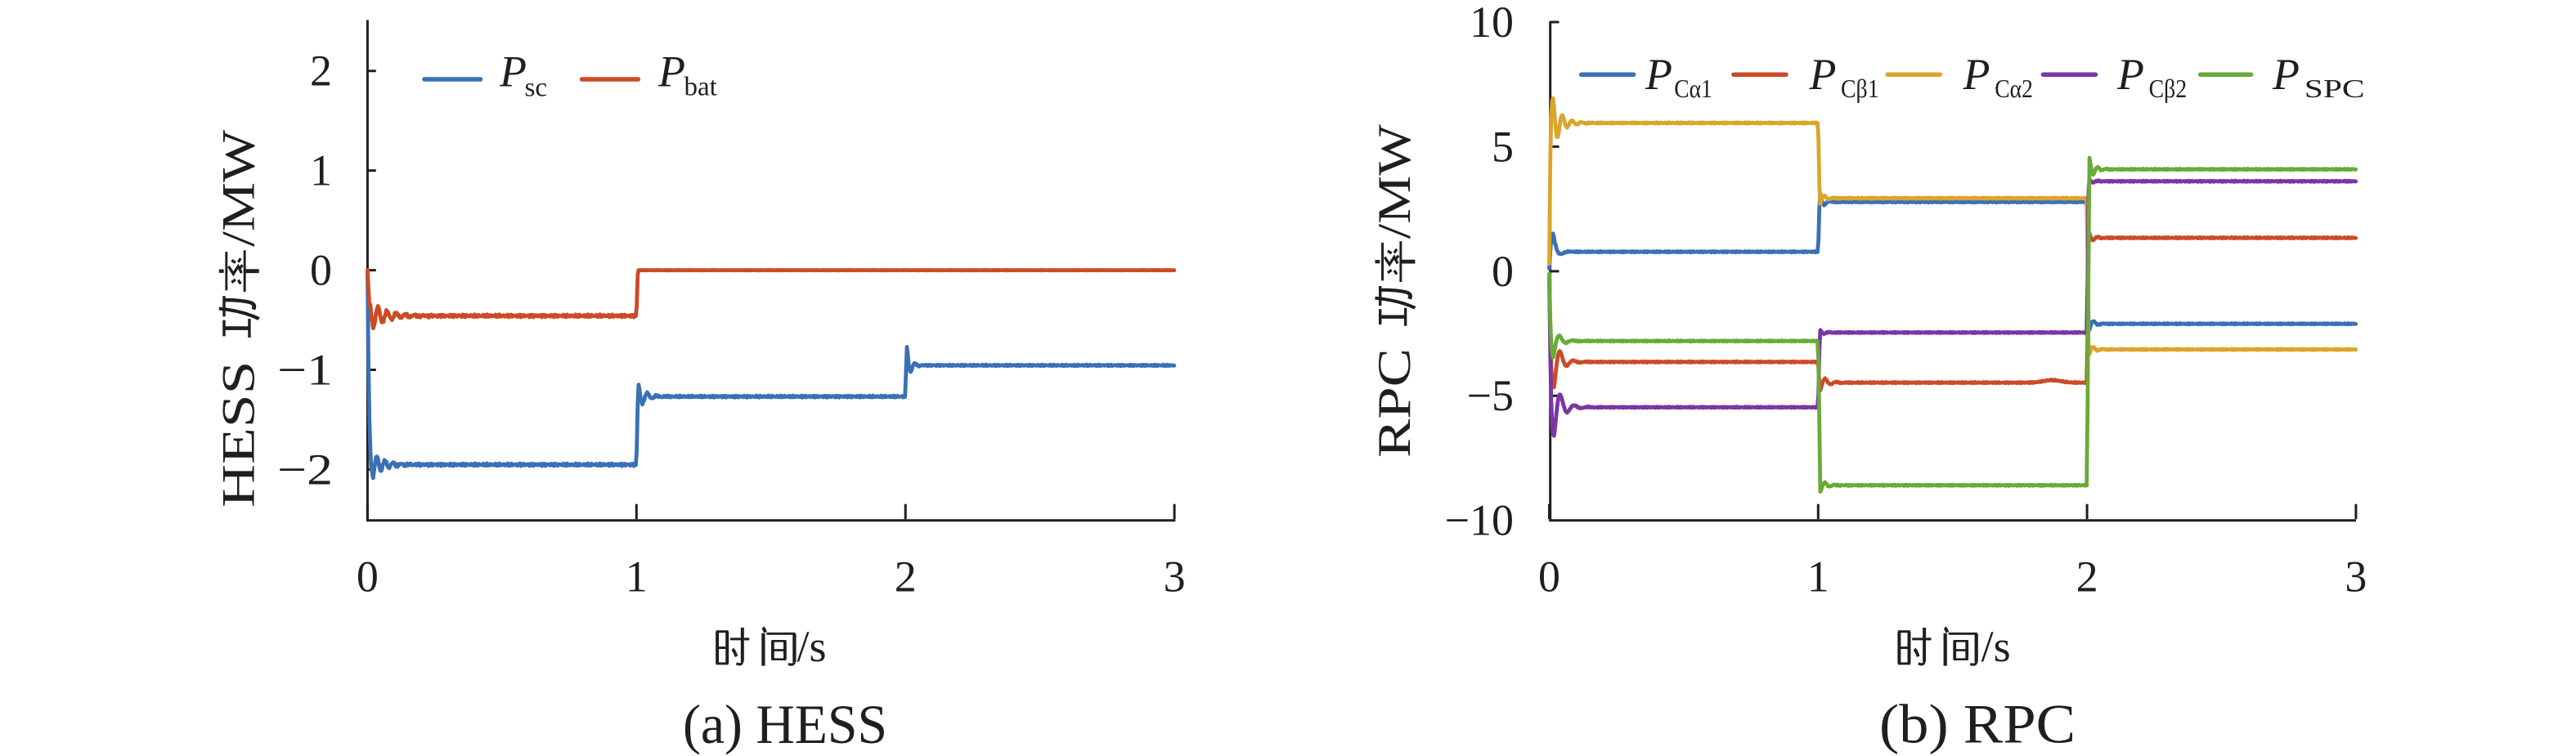 The height and width of the screenshot is (756, 2576). What do you see at coordinates (2014, 88) in the screenshot?
I see `svg-text: Cα2` at bounding box center [2014, 88].